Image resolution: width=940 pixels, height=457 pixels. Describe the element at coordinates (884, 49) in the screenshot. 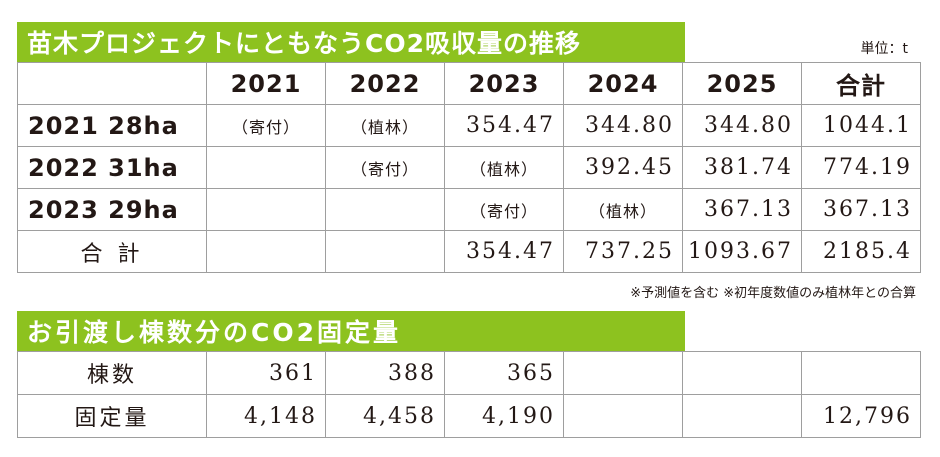

I see `unit-label: 単位：t` at that location.